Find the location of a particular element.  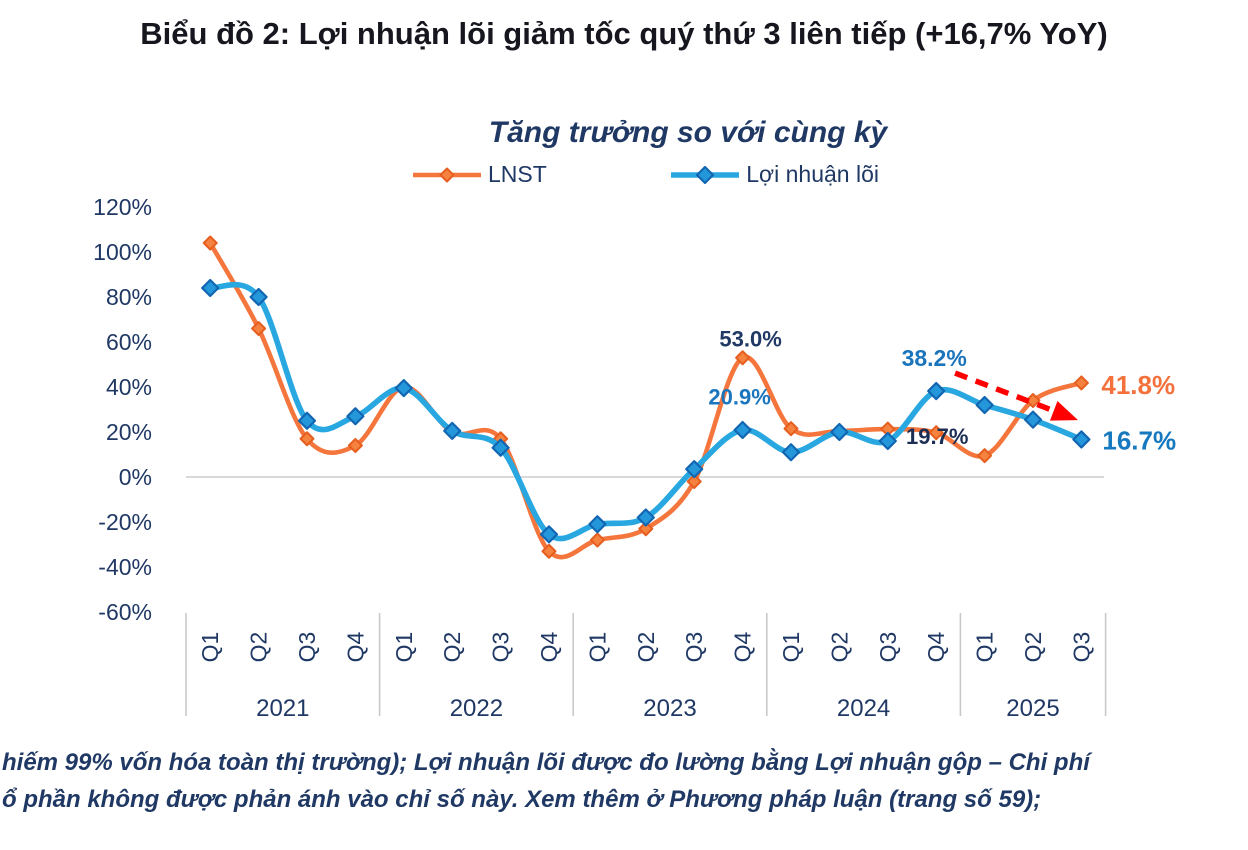

chart-legend: LNST Lợi nhuận lõi is located at coordinates (646, 174).